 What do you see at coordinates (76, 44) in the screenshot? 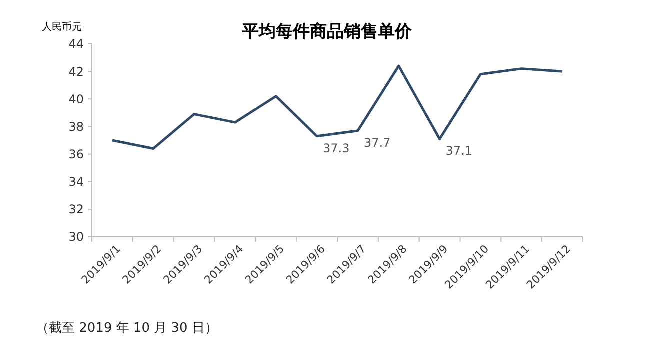
I see `y-tick-label: 44` at bounding box center [76, 44].